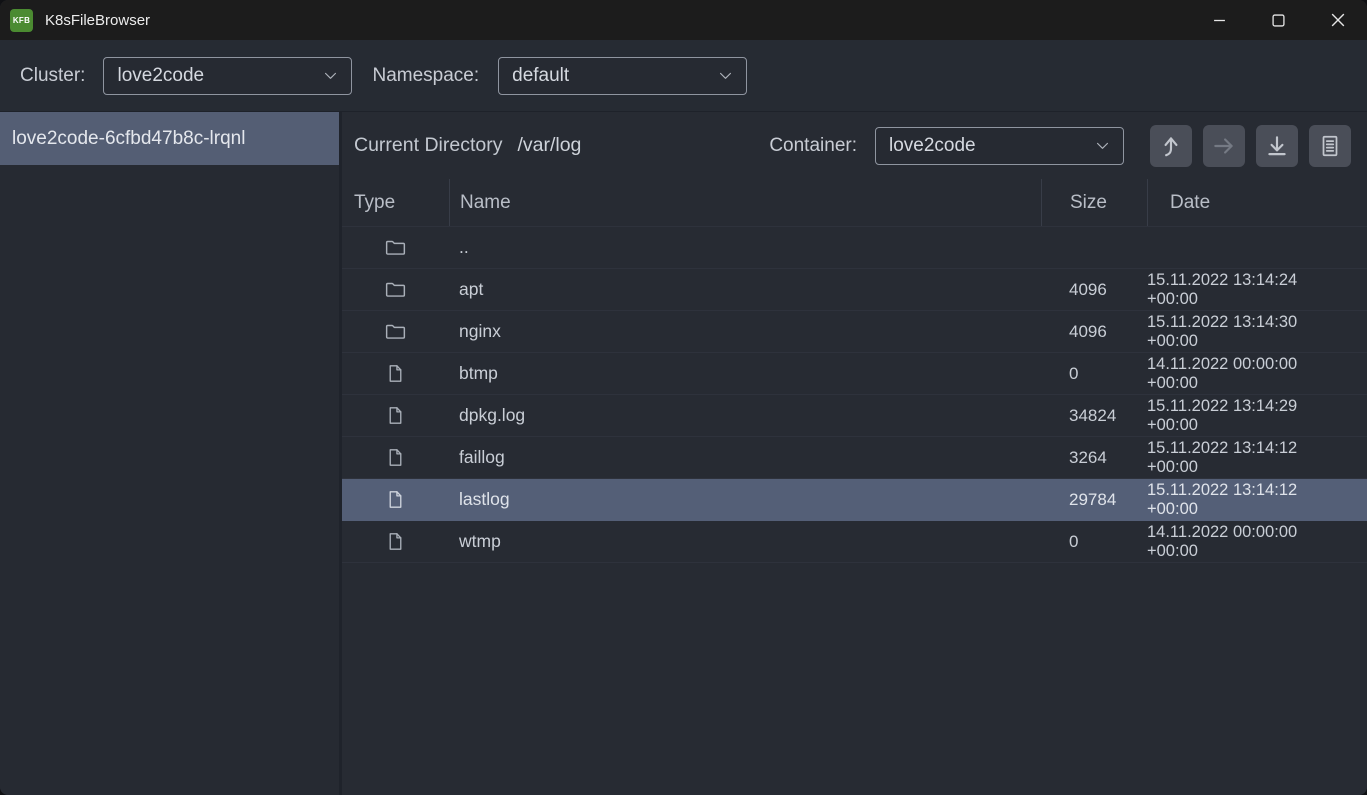 This screenshot has height=795, width=1367. Describe the element at coordinates (813, 145) in the screenshot. I see `container-label: Container:` at that location.